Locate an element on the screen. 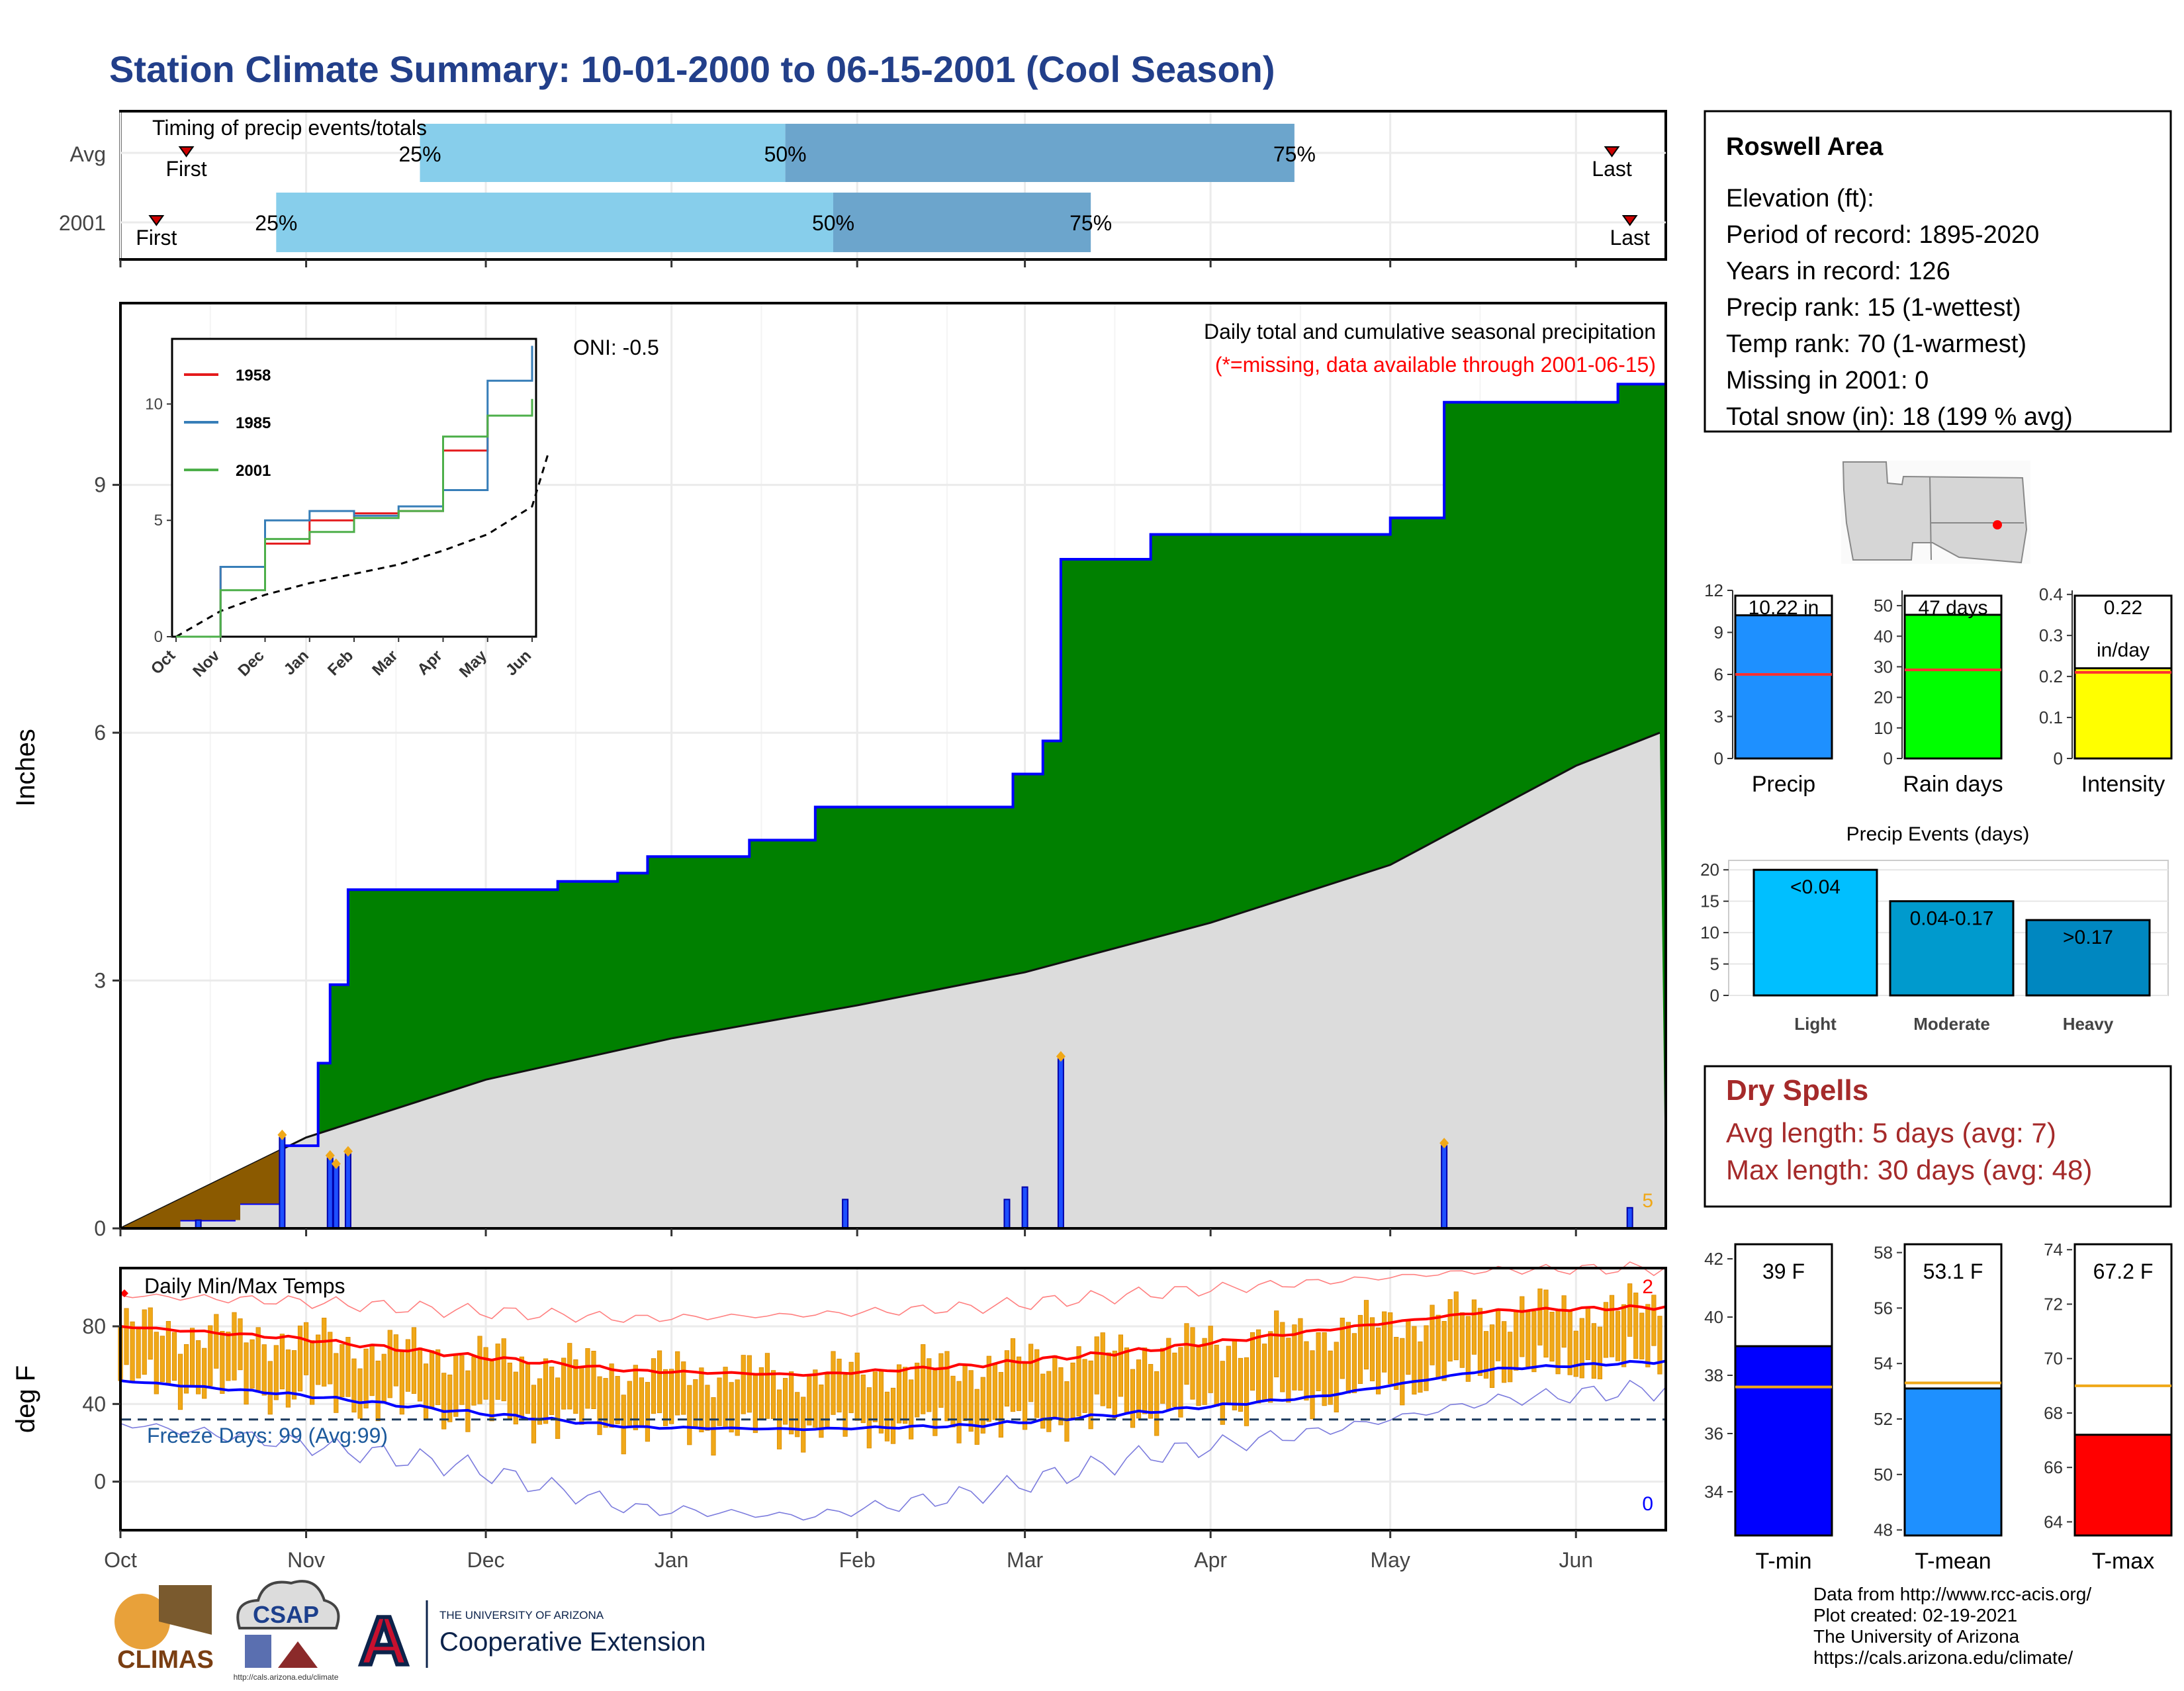 This screenshot has height=1691, width=2184. map-land-shape is located at coordinates (1935, 512).